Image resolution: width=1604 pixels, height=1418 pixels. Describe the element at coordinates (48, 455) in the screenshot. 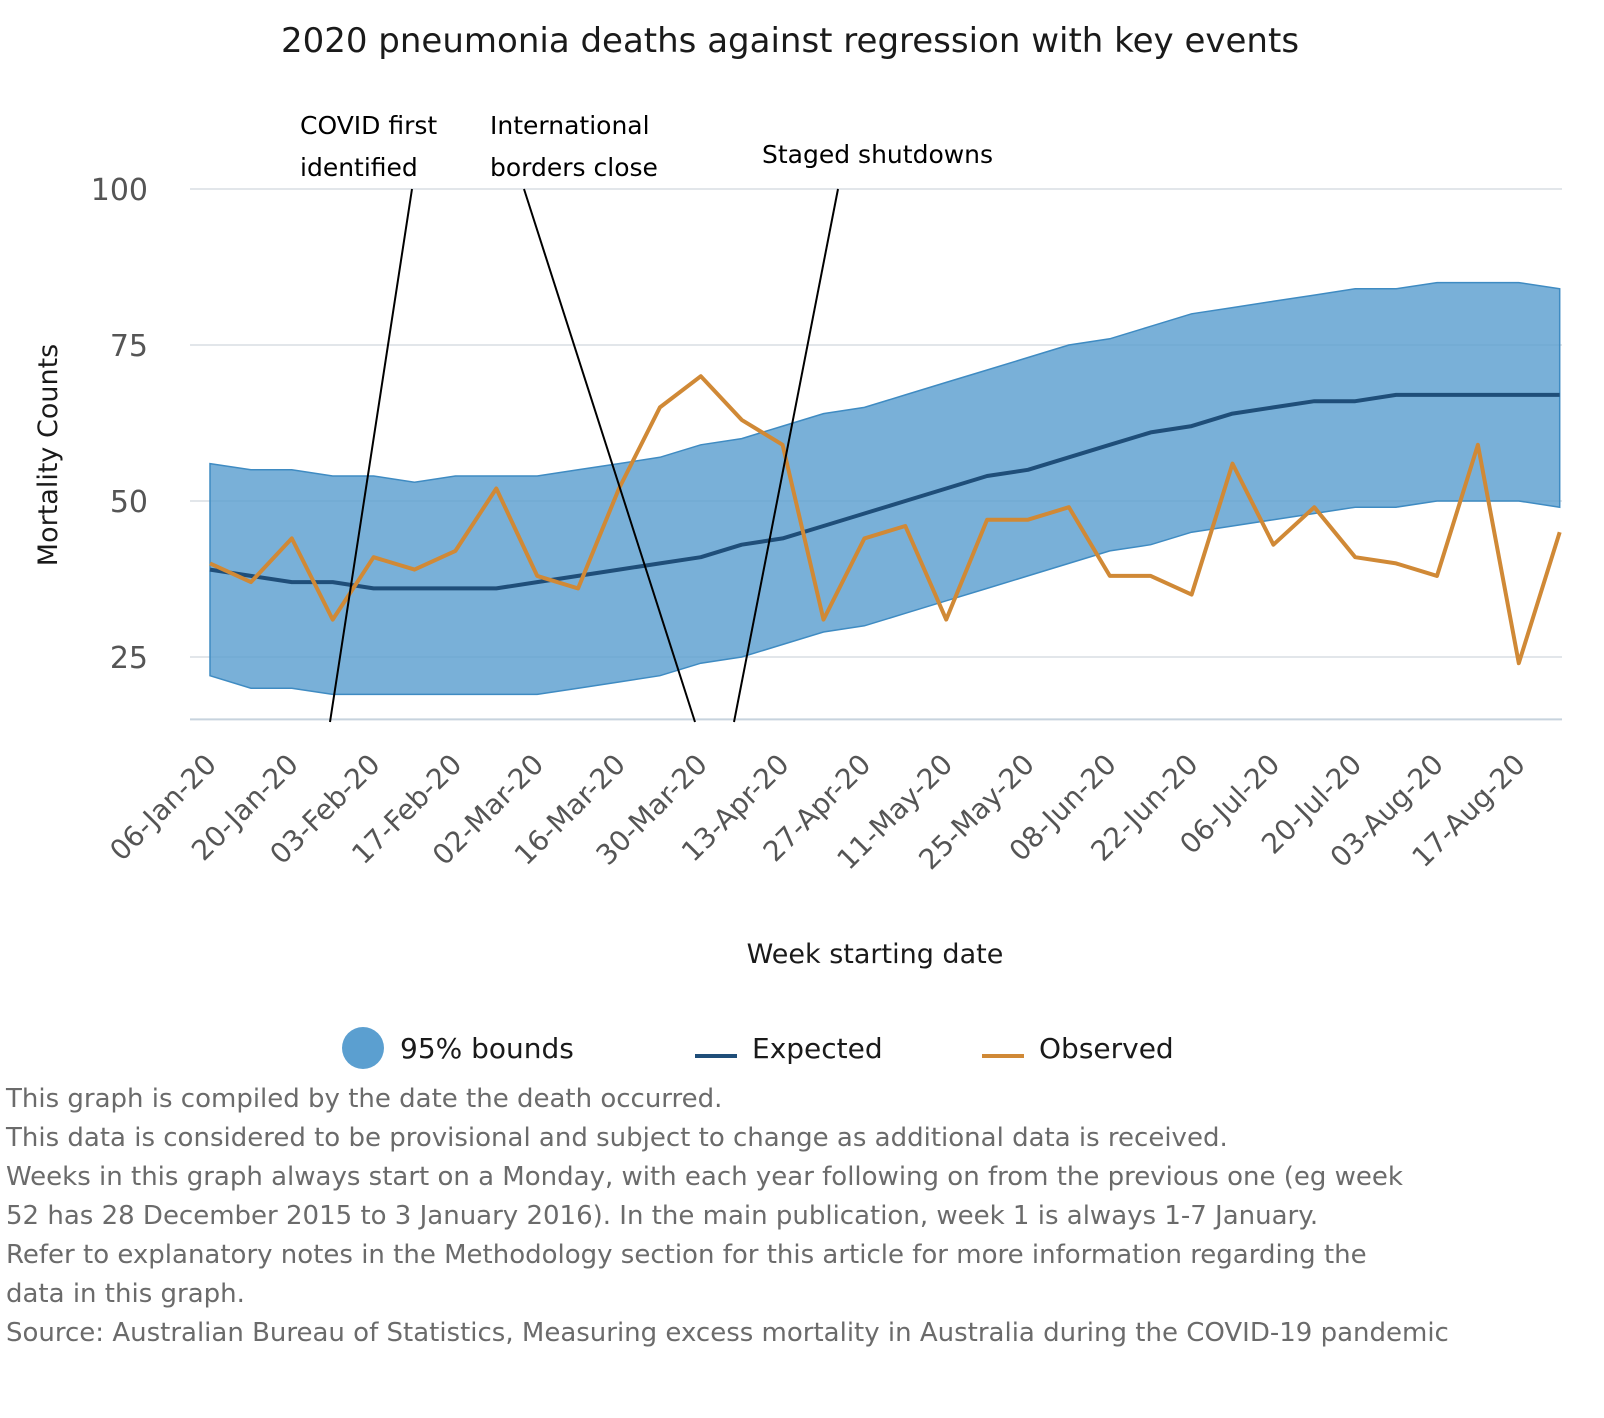

I see `y-axis-title: Mortality Counts` at that location.